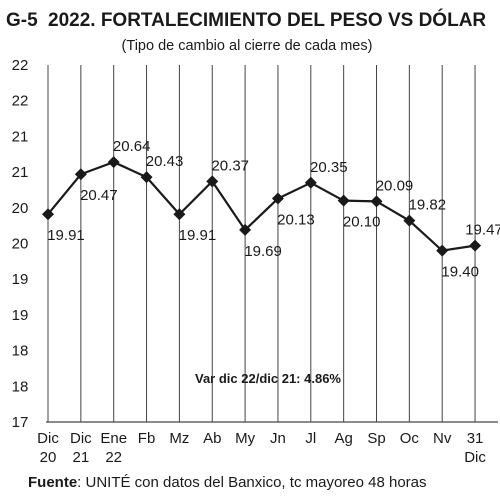 The width and height of the screenshot is (500, 498). I want to click on data-label: 20.47, so click(99, 195).